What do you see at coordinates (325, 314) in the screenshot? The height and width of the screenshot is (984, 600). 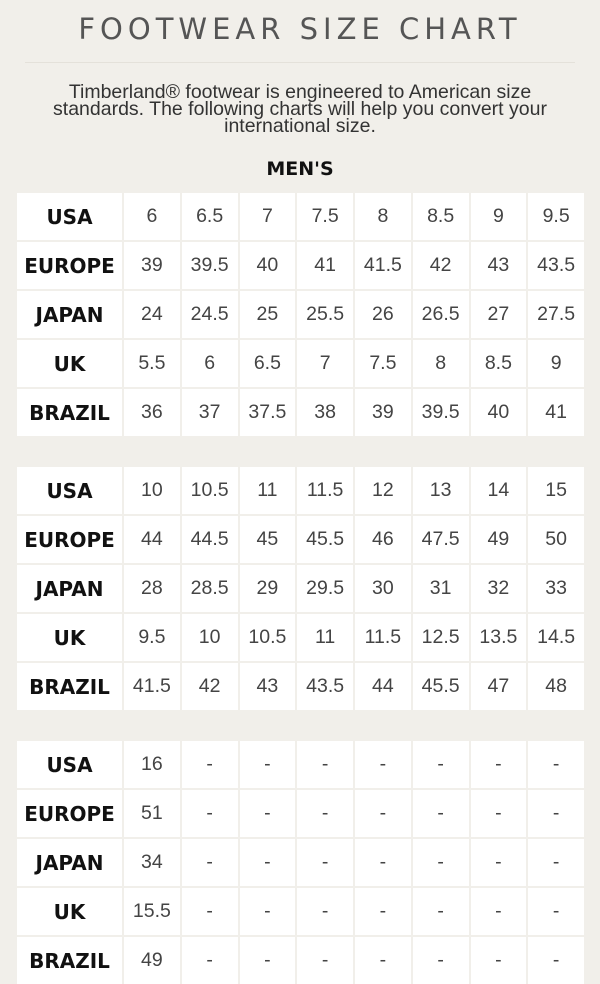 I see `size-cell: 25.5` at bounding box center [325, 314].